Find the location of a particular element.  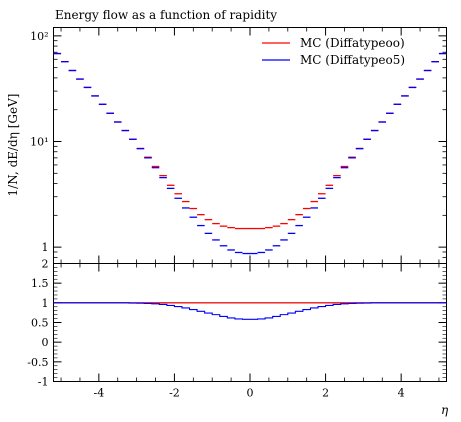

legend-label-diffatypeo5: MC (Diffatypeo5) is located at coordinates (352, 60).